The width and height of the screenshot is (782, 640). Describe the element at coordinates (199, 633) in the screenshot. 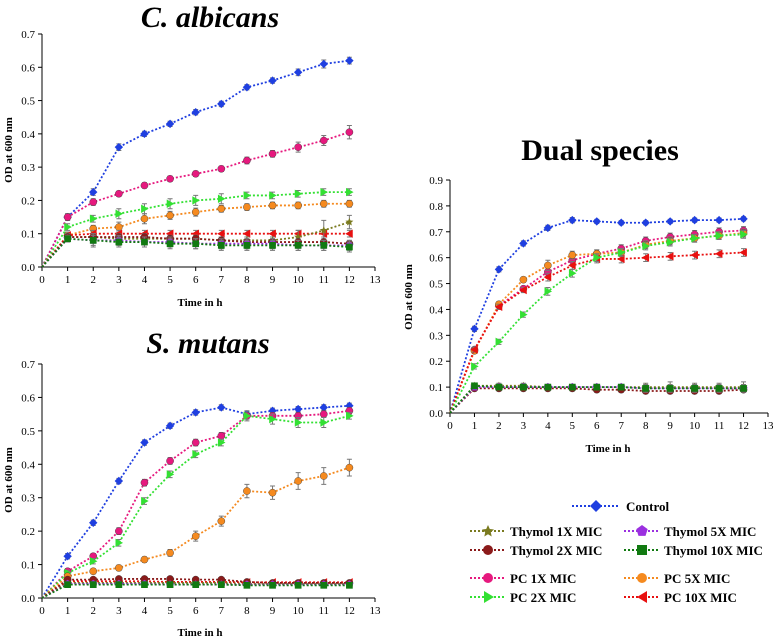

I see `x-axis-label: Time in h` at that location.